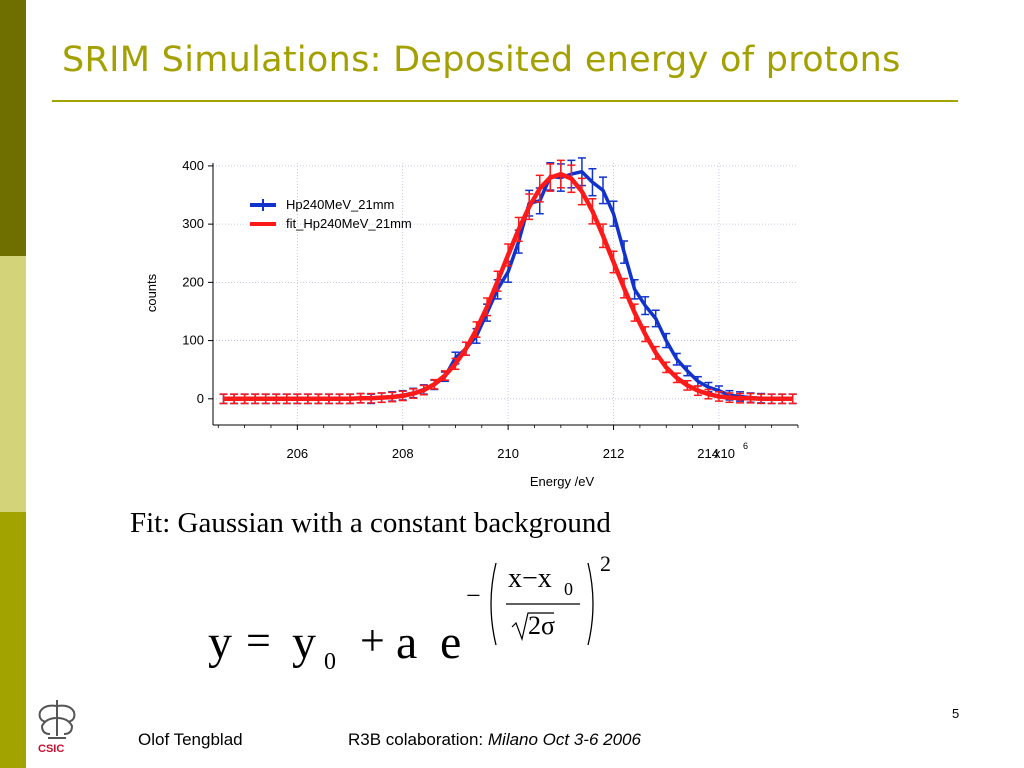 Image resolution: width=1024 pixels, height=768 pixels. What do you see at coordinates (416, 739) in the screenshot?
I see `footer-event-prefix: R3B colaboration:` at bounding box center [416, 739].